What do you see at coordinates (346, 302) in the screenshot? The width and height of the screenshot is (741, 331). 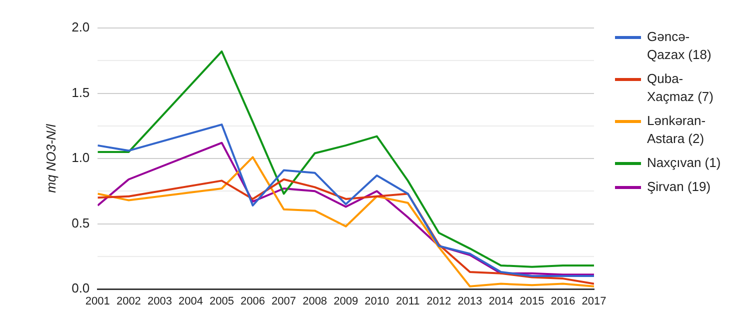 I see `x-tick-label: 2009` at bounding box center [346, 302].